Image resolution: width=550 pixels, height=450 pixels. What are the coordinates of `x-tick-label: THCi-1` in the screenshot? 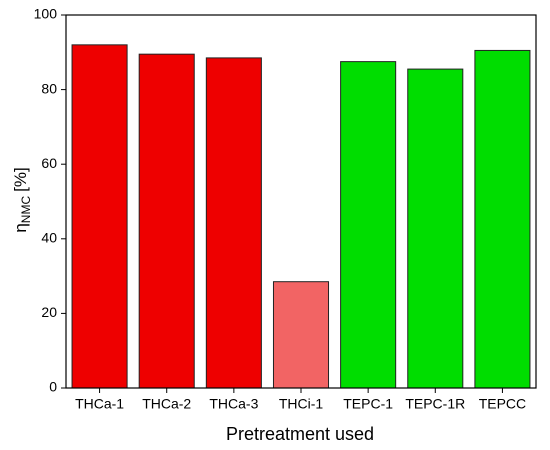 It's located at (301, 404).